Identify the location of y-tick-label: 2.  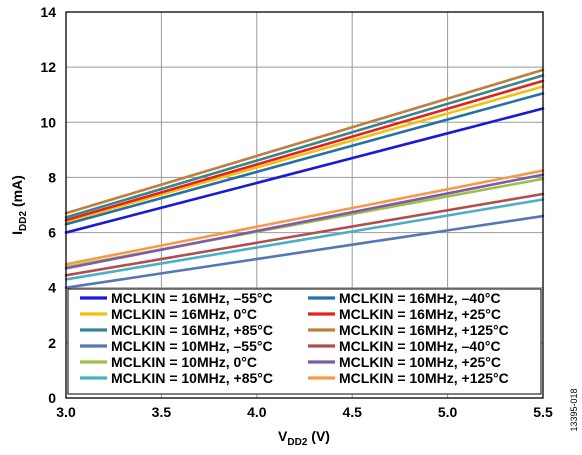
(52, 343).